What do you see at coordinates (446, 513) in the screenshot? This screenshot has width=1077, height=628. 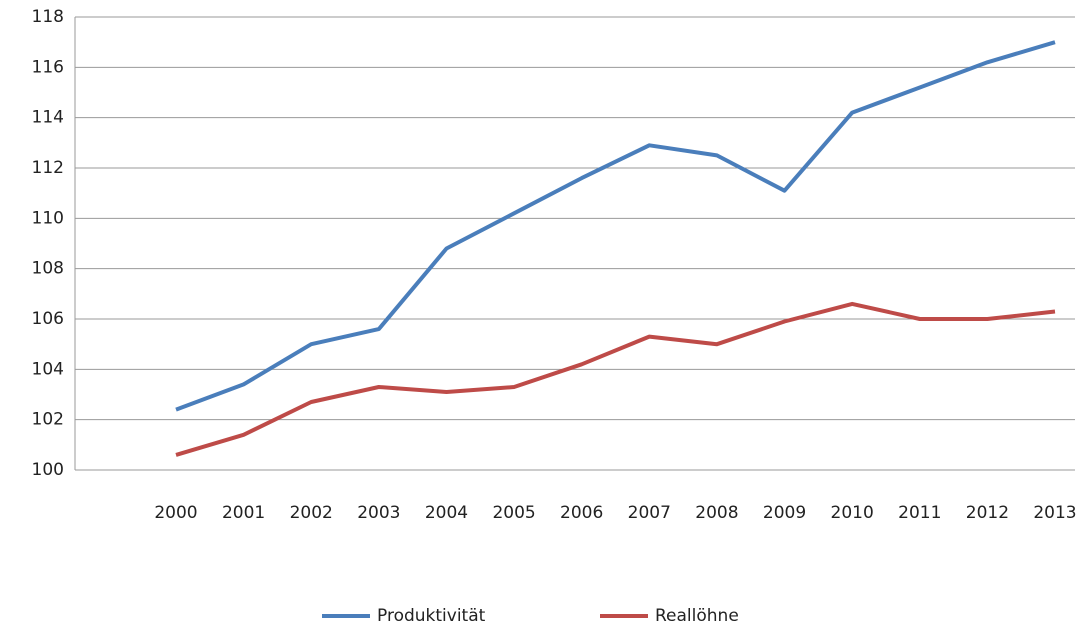 I see `x-tick-label: 2004` at bounding box center [446, 513].